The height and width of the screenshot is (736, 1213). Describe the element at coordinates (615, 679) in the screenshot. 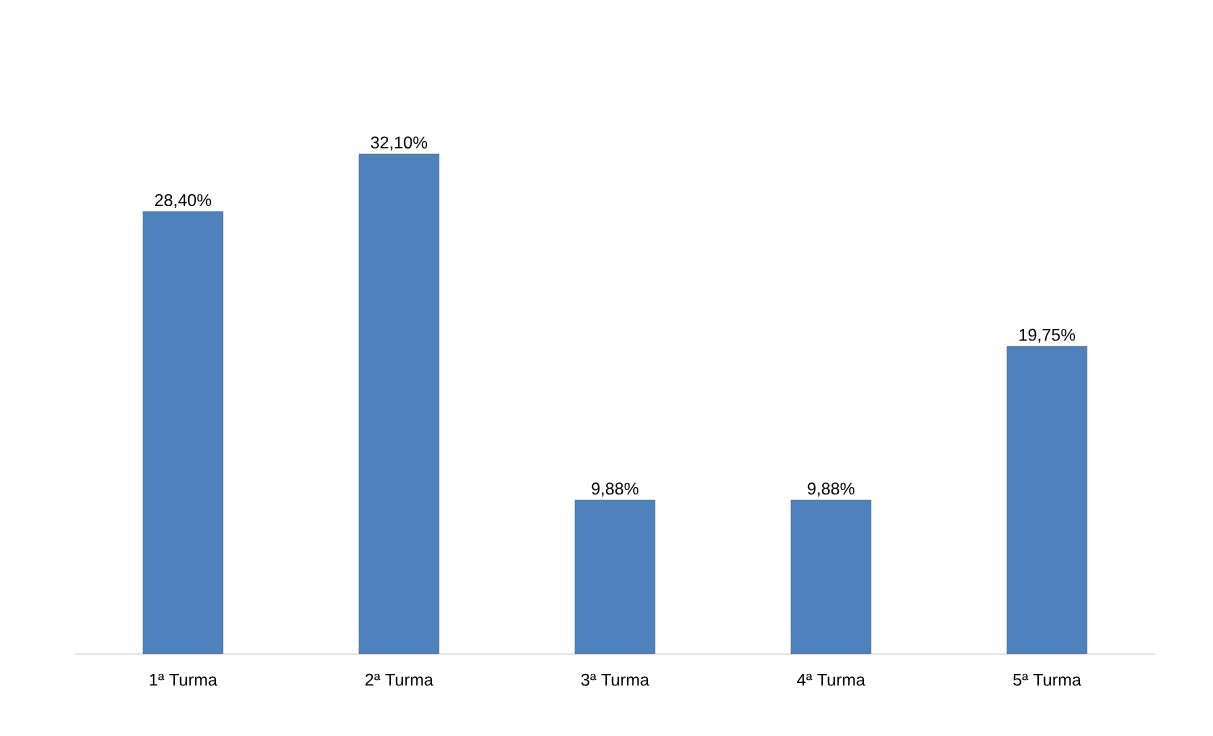

I see `x-tick-label: 3ª Turma` at that location.